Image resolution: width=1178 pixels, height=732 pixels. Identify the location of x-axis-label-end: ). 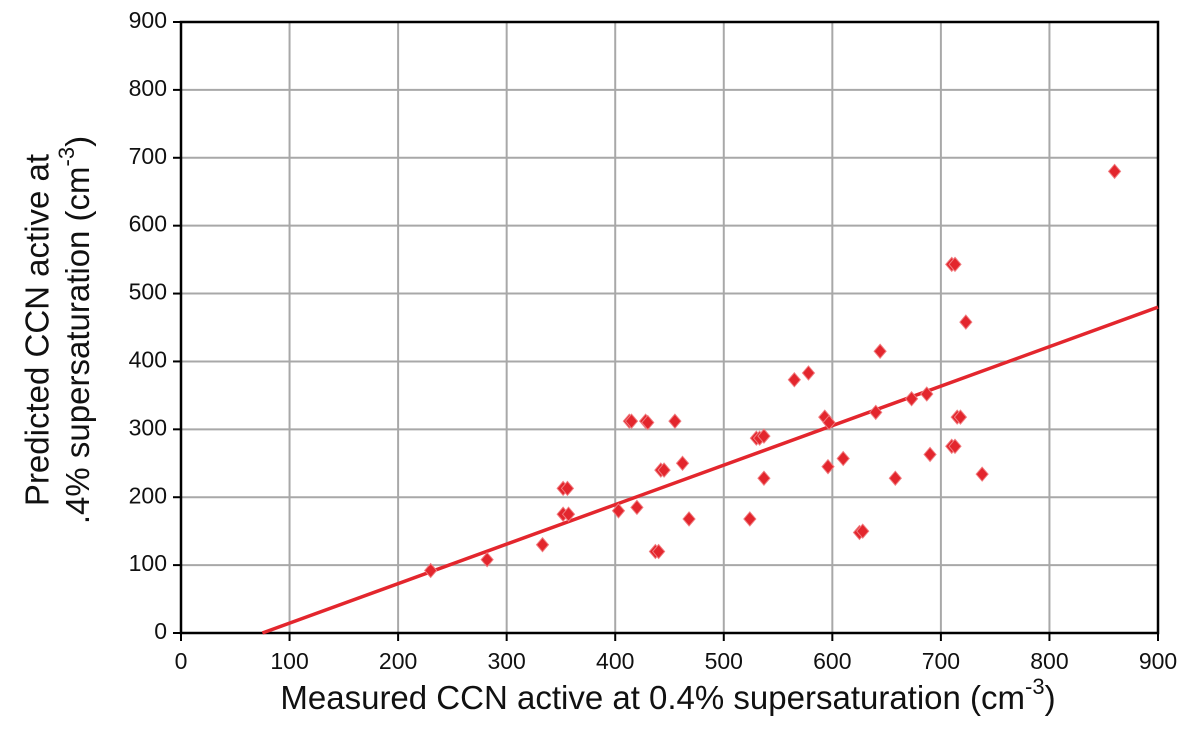
(1050, 697).